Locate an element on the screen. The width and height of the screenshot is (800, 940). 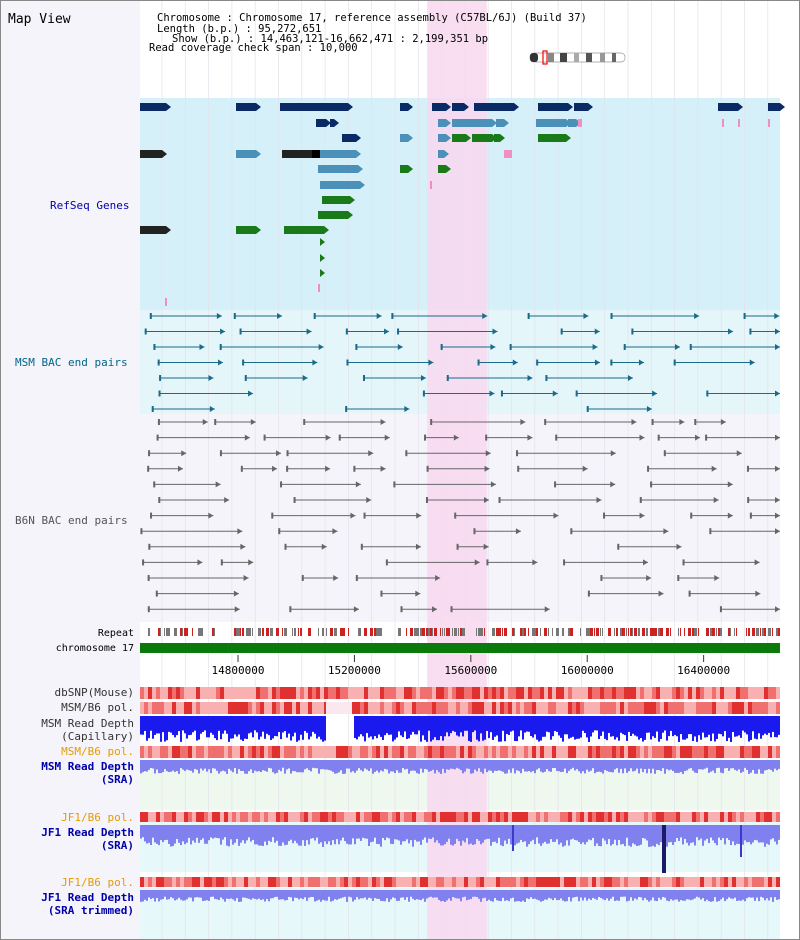
msm-bac-track is located at coordinates (462, 362).